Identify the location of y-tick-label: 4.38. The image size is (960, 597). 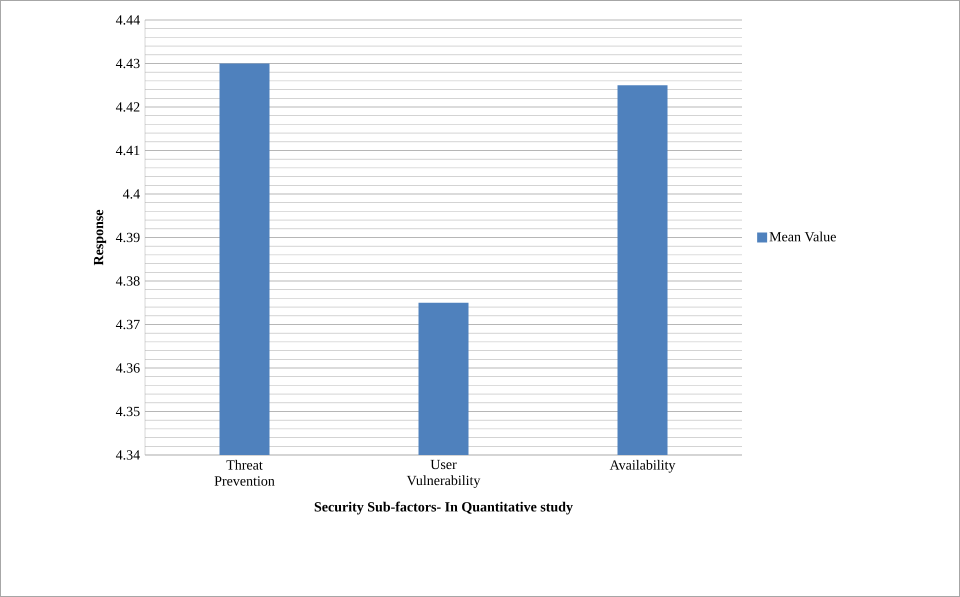
(128, 281).